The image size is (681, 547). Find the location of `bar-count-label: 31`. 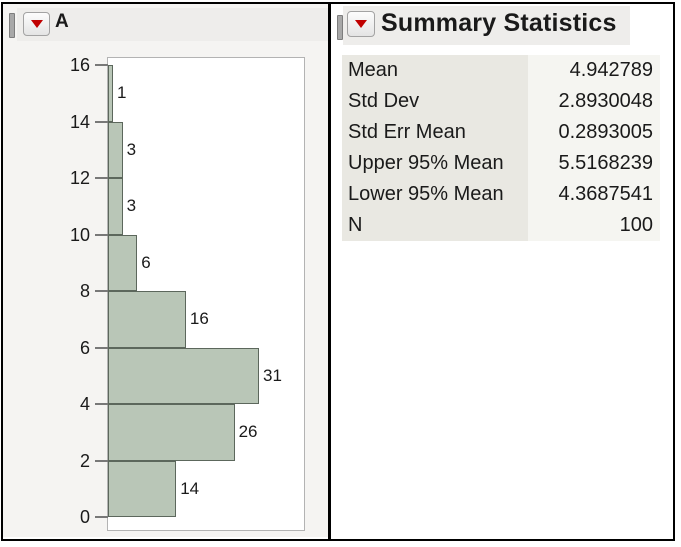

bar-count-label: 31 is located at coordinates (272, 375).